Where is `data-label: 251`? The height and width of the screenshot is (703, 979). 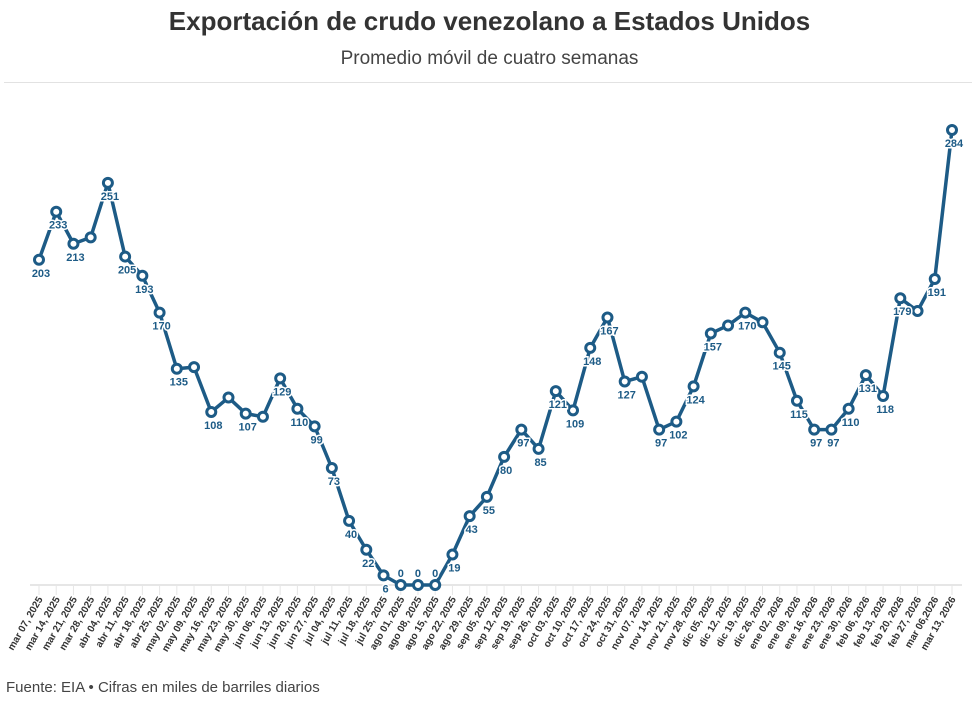
data-label: 251 is located at coordinates (110, 197).